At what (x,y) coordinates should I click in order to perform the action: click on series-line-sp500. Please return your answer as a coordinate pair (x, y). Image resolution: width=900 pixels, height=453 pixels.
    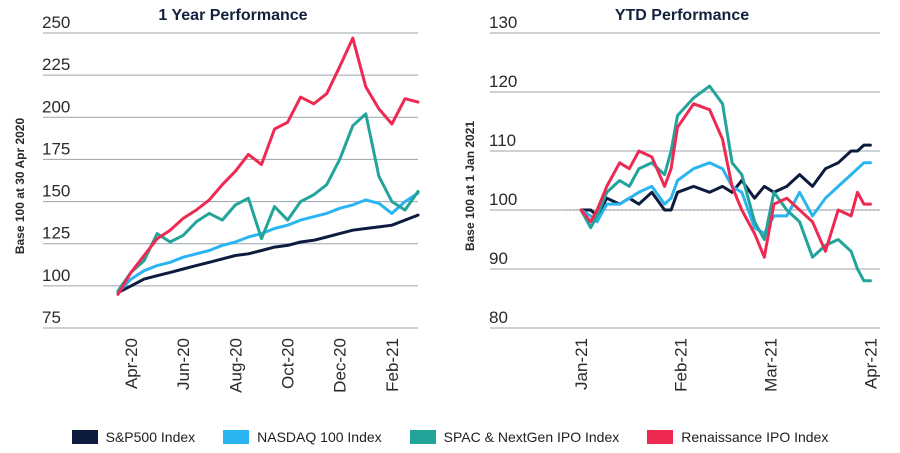
    Looking at the image, I should click on (268, 254).